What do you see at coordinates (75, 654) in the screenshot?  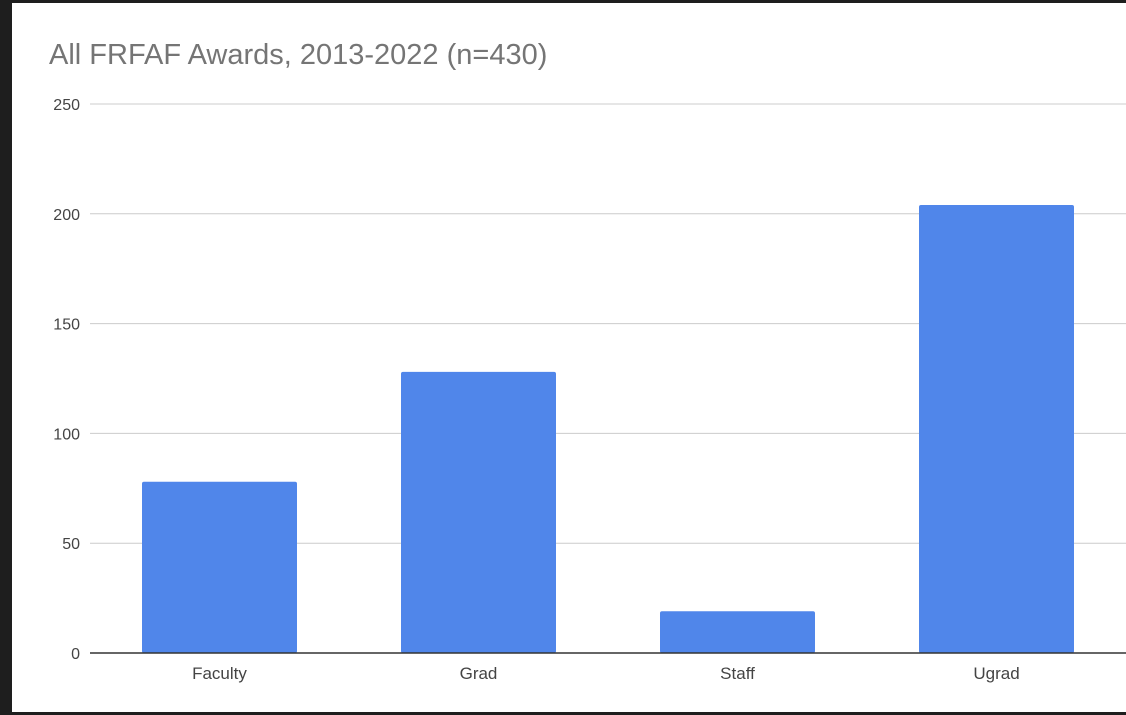 I see `y-tick-label-0: 0` at bounding box center [75, 654].